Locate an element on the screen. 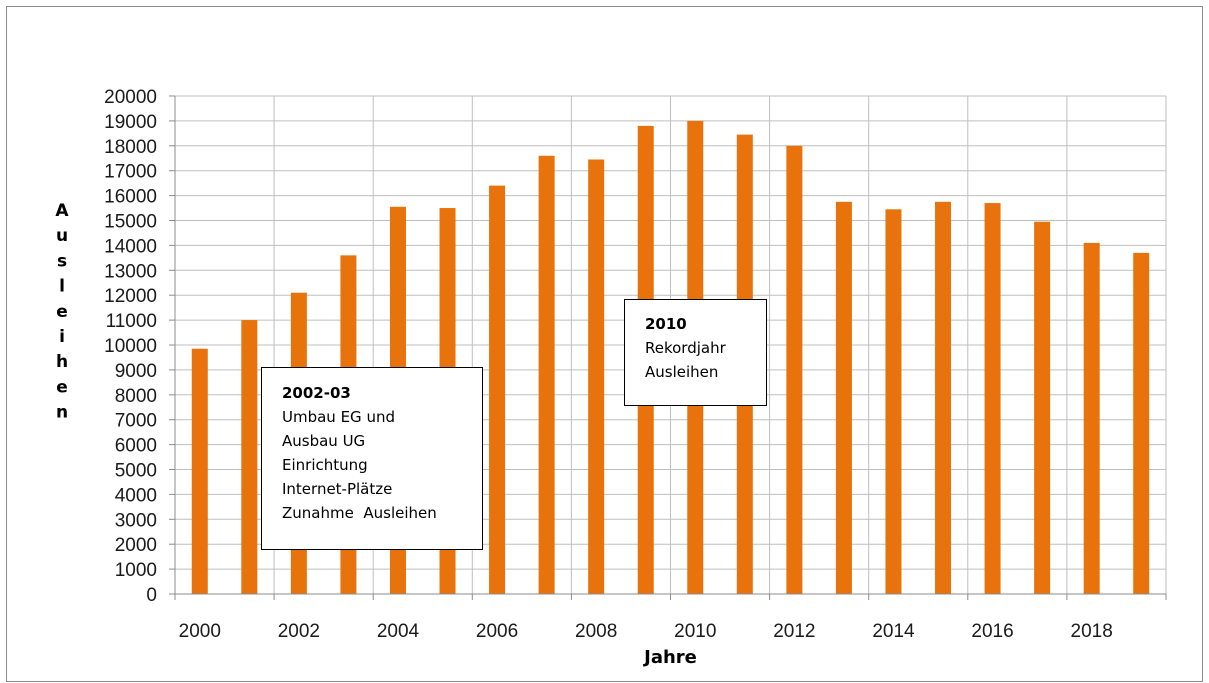 This screenshot has width=1209, height=683. annotation-line: Einrichtung is located at coordinates (325, 465).